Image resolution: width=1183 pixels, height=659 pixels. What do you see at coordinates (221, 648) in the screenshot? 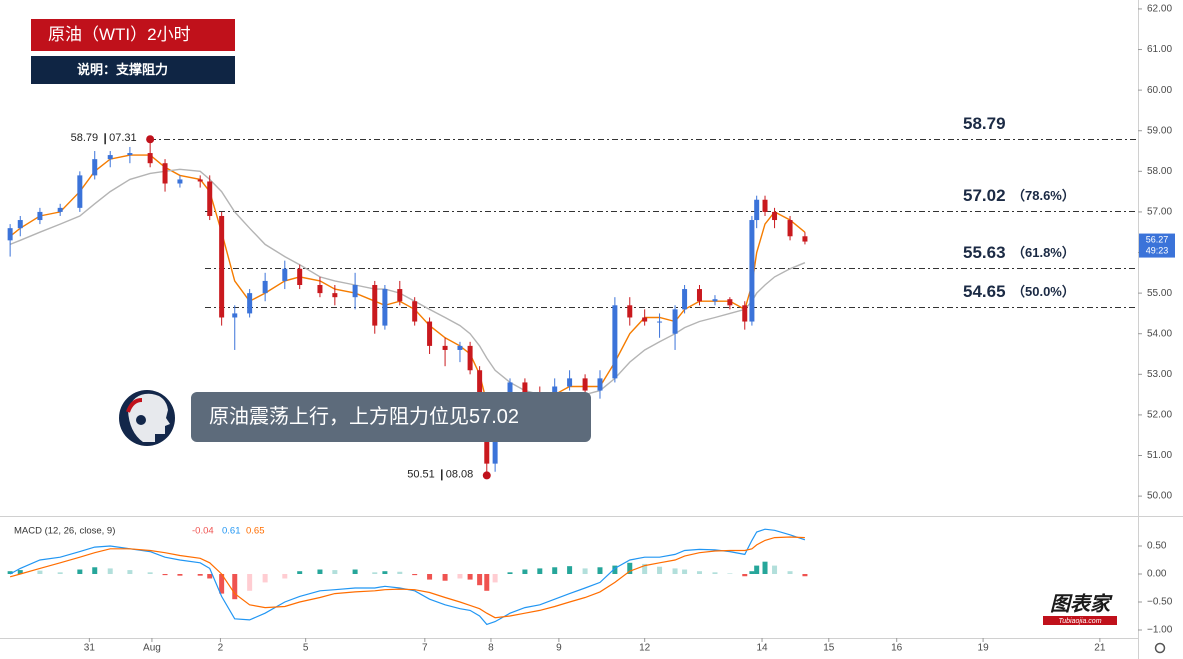
I see `x-tick-label: 2` at bounding box center [221, 648].